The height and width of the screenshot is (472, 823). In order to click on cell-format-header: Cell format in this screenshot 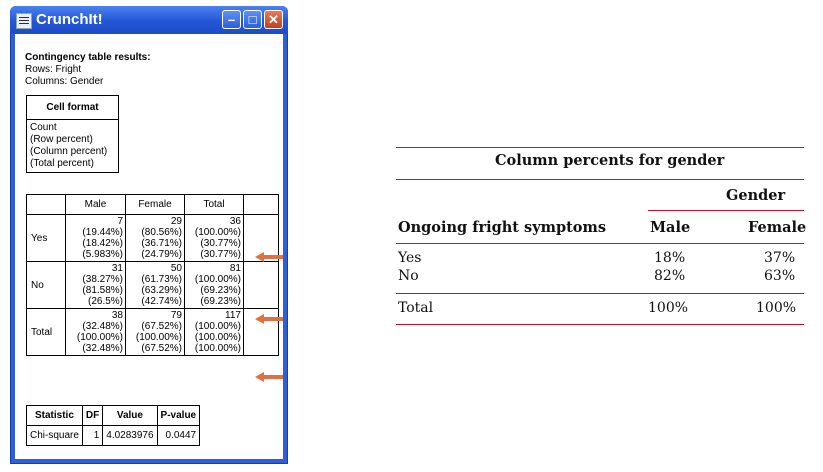, I will do `click(72, 107)`.